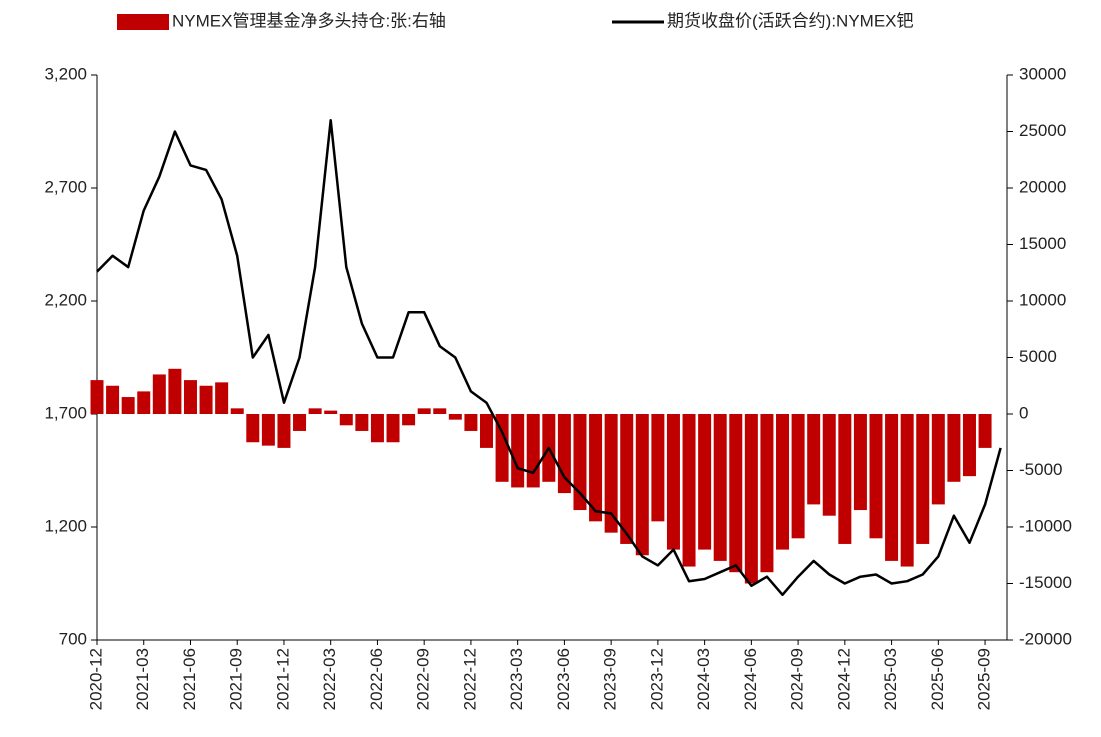  I want to click on y2-tick-label: 25000, so click(1042, 130).